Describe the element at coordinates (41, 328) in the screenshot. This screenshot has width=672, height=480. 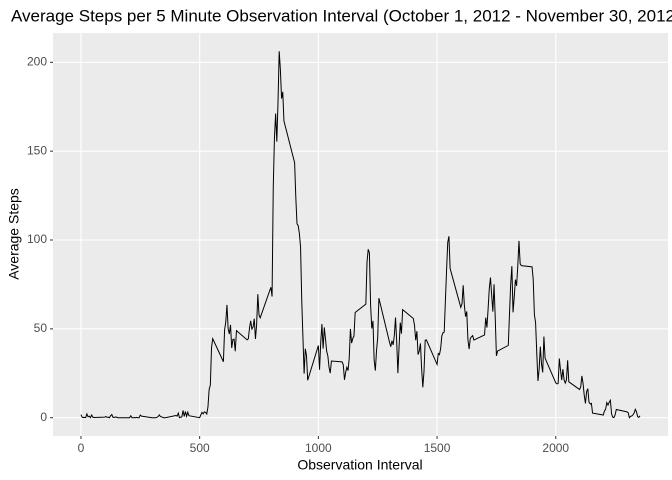
I see `y-tick-label: 50` at that location.